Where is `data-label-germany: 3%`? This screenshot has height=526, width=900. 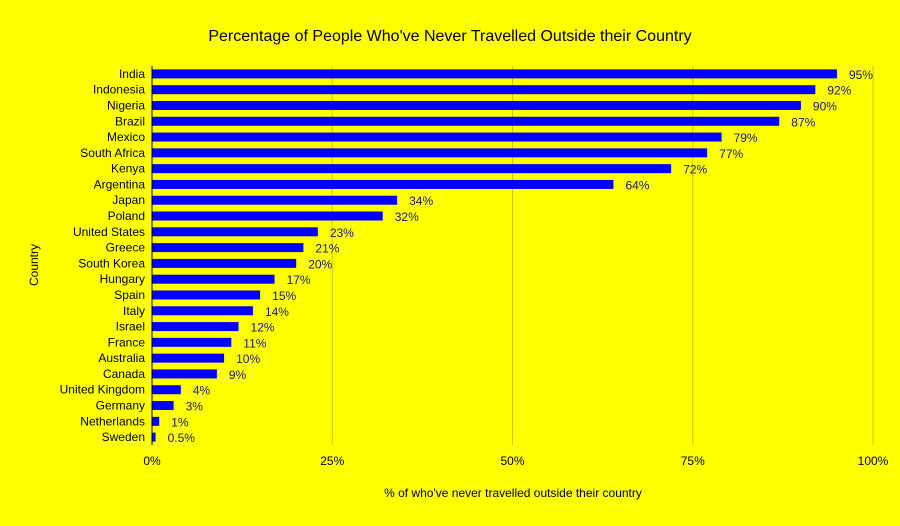
data-label-germany: 3% is located at coordinates (195, 407).